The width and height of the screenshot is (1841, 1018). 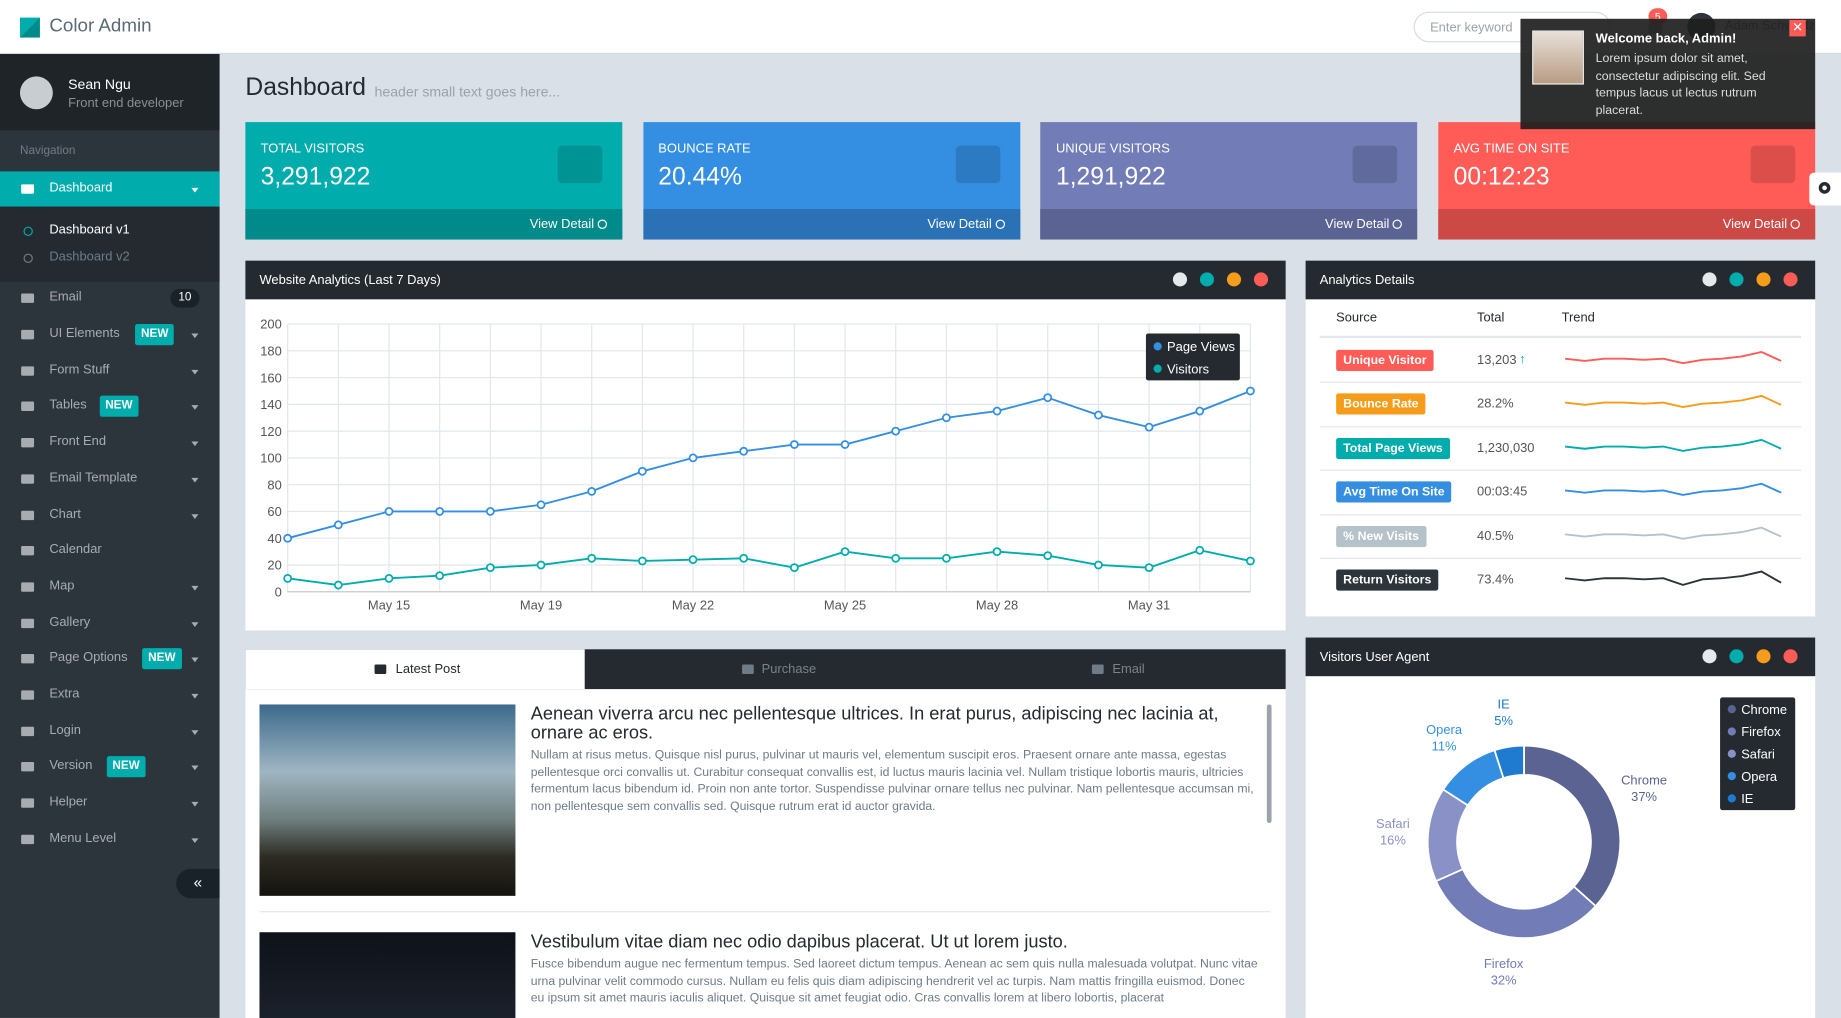 I want to click on stat-title: TOTAL VISITORS, so click(x=312, y=149).